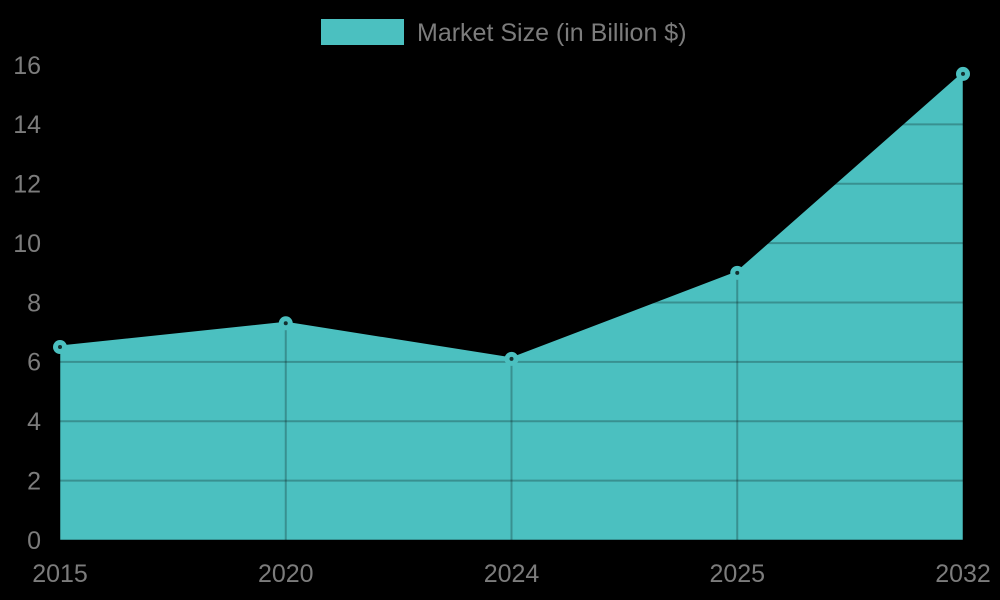  What do you see at coordinates (34, 422) in the screenshot?
I see `y-tick-label: 4` at bounding box center [34, 422].